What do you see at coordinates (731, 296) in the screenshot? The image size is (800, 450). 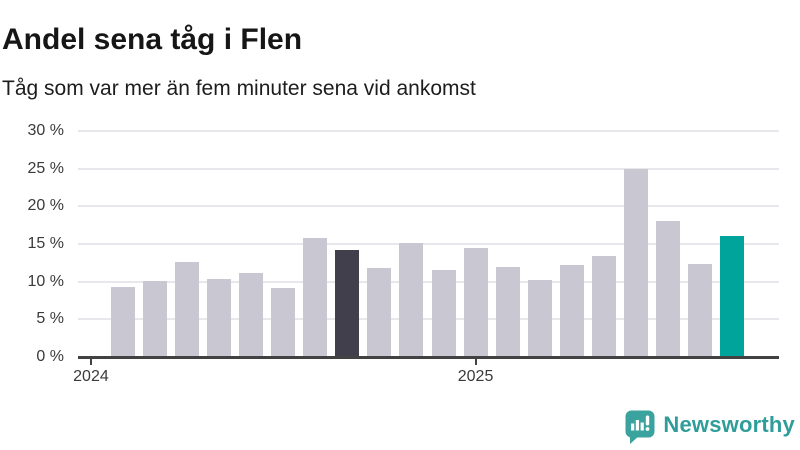 I see `bar-sep-2025` at bounding box center [731, 296].